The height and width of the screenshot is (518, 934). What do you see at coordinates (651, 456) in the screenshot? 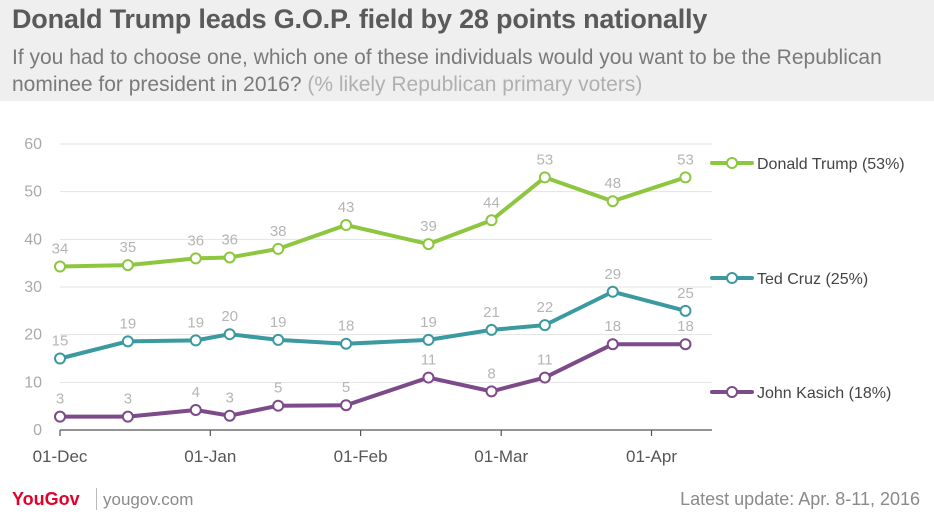
I see `x-tick-label: 01-Apr` at bounding box center [651, 456].